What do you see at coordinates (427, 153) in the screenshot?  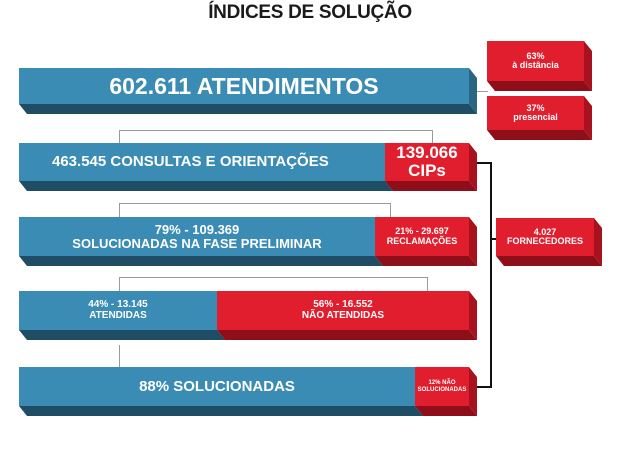 I see `cips-value: 139.066` at bounding box center [427, 153].